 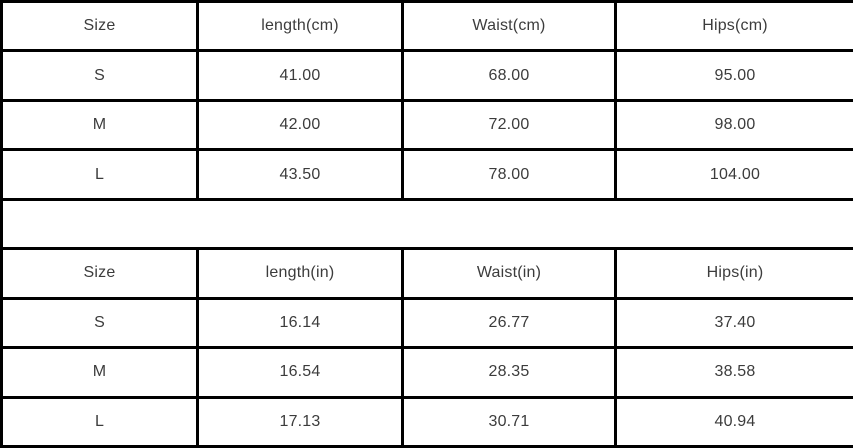 I want to click on hips-cell: 40.94, so click(x=733, y=421).